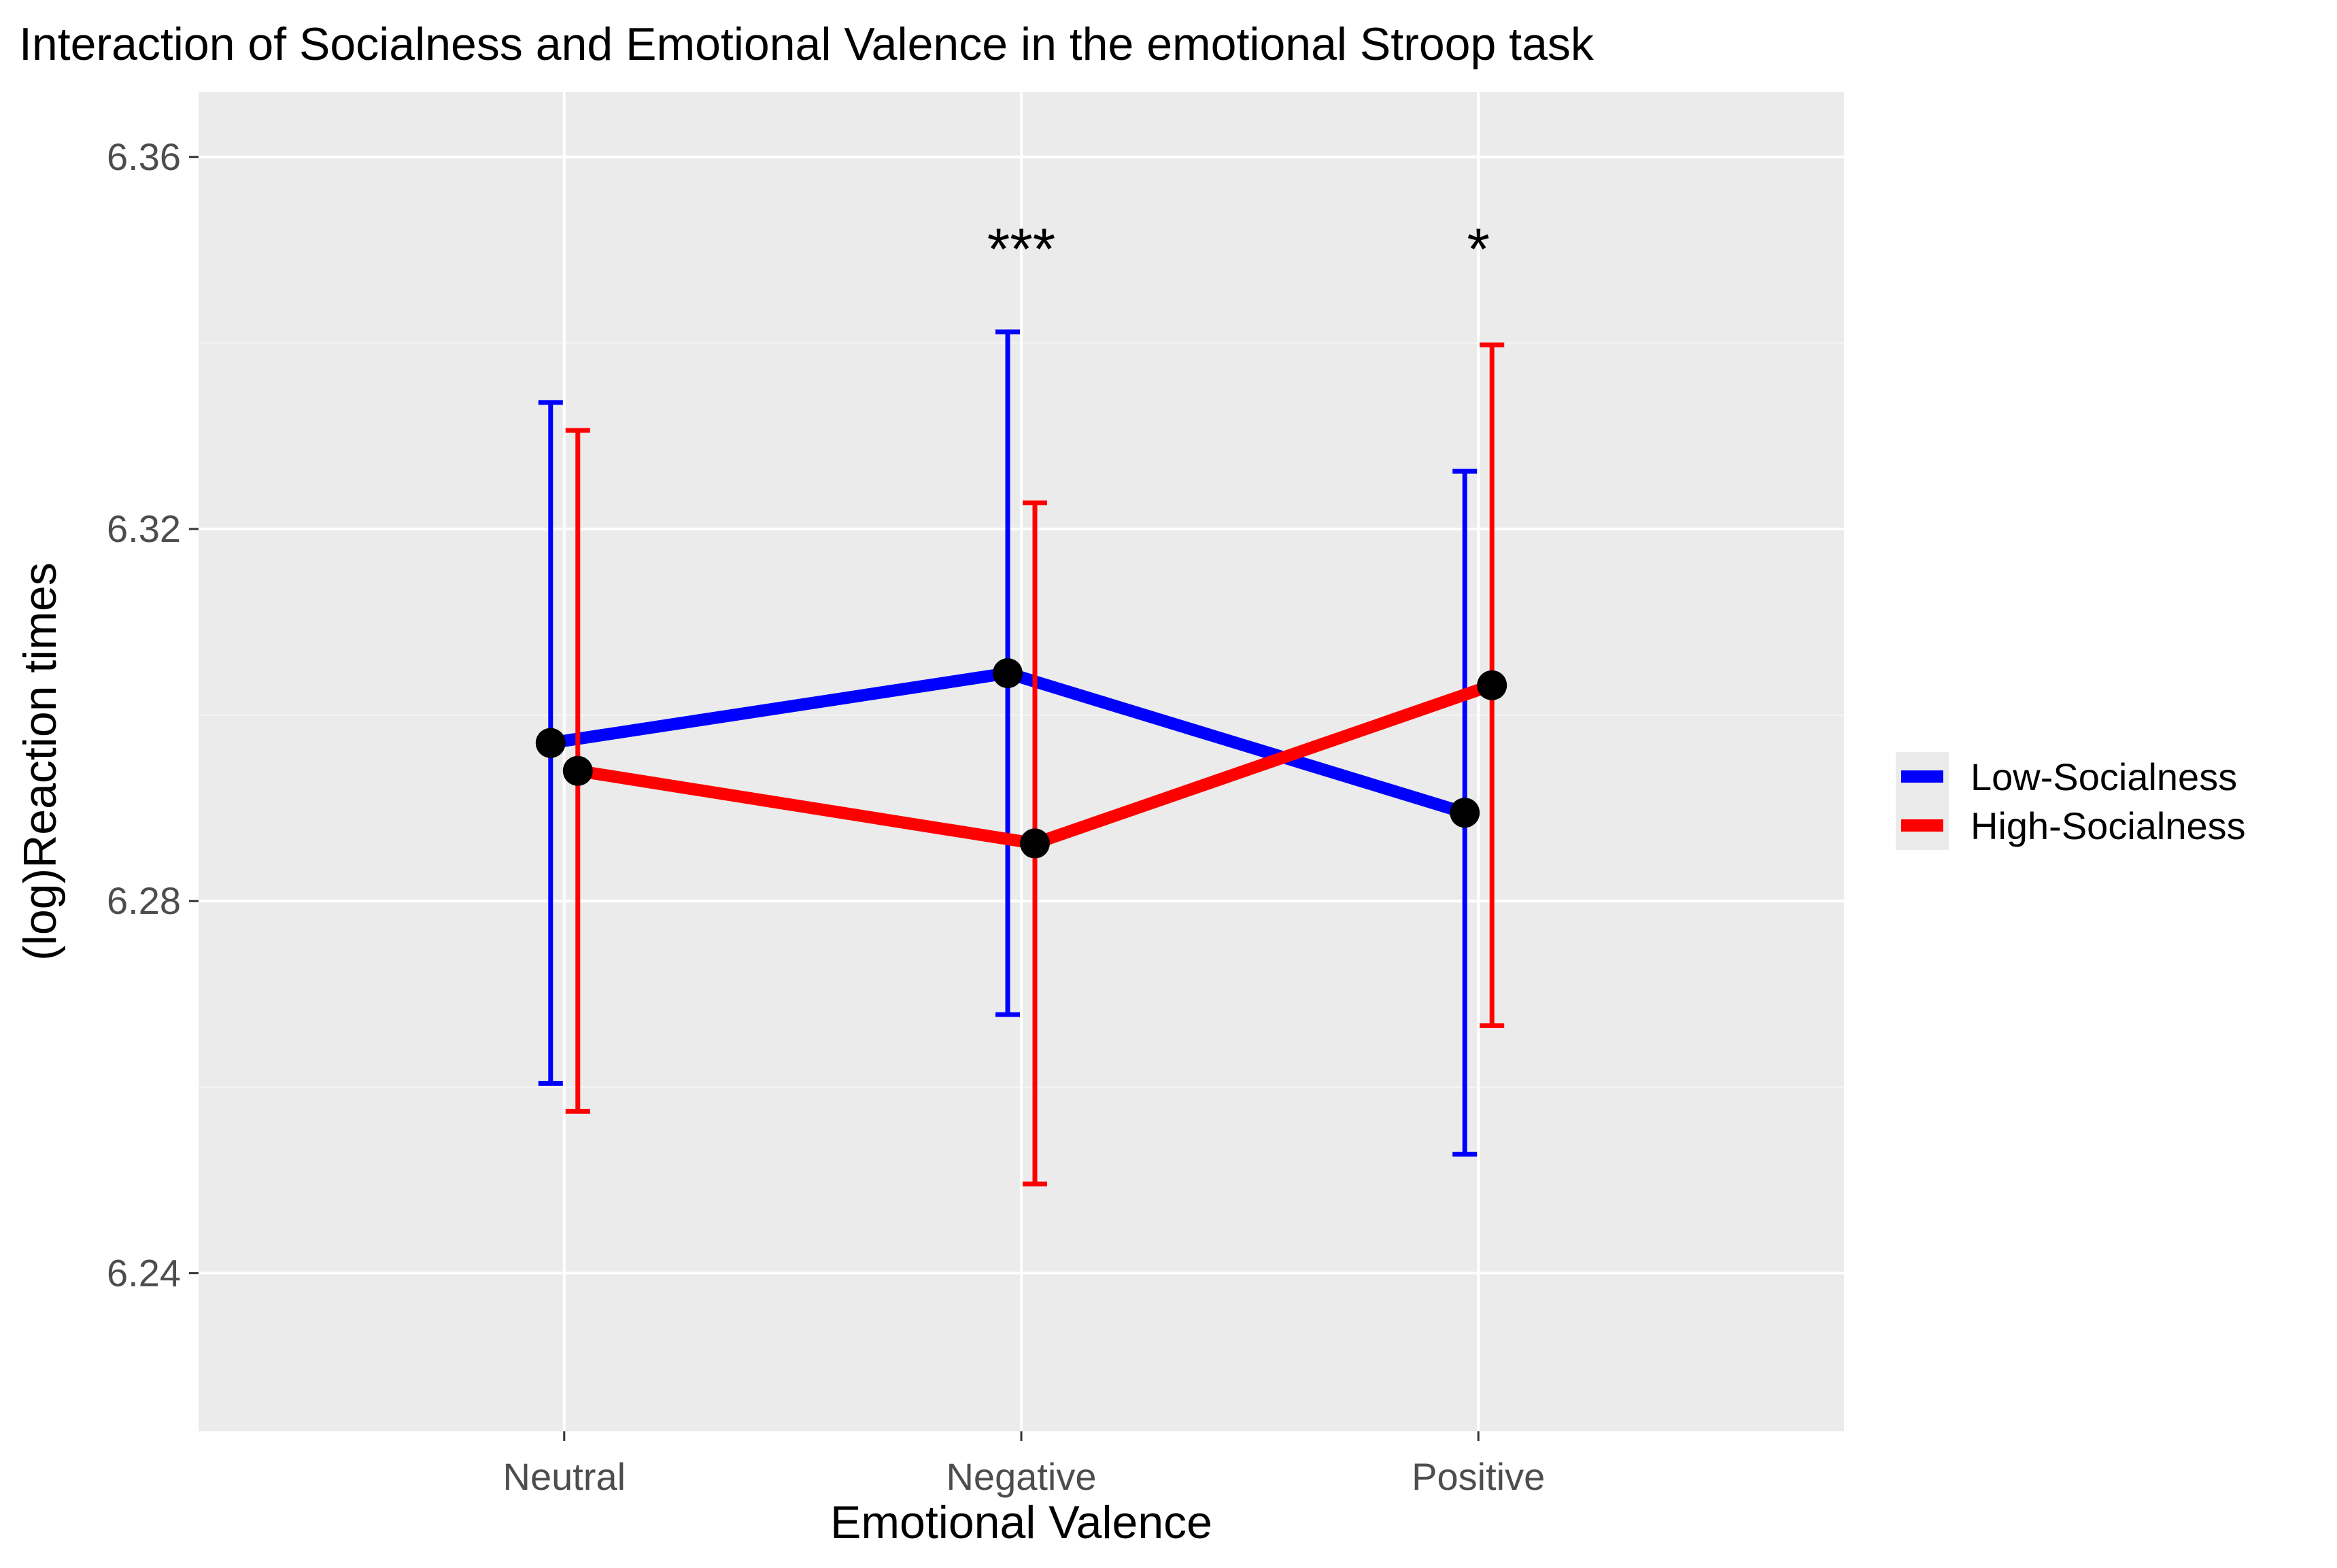 The width and height of the screenshot is (2337, 1568). Describe the element at coordinates (2108, 825) in the screenshot. I see `legend-label: High-Socialness` at that location.